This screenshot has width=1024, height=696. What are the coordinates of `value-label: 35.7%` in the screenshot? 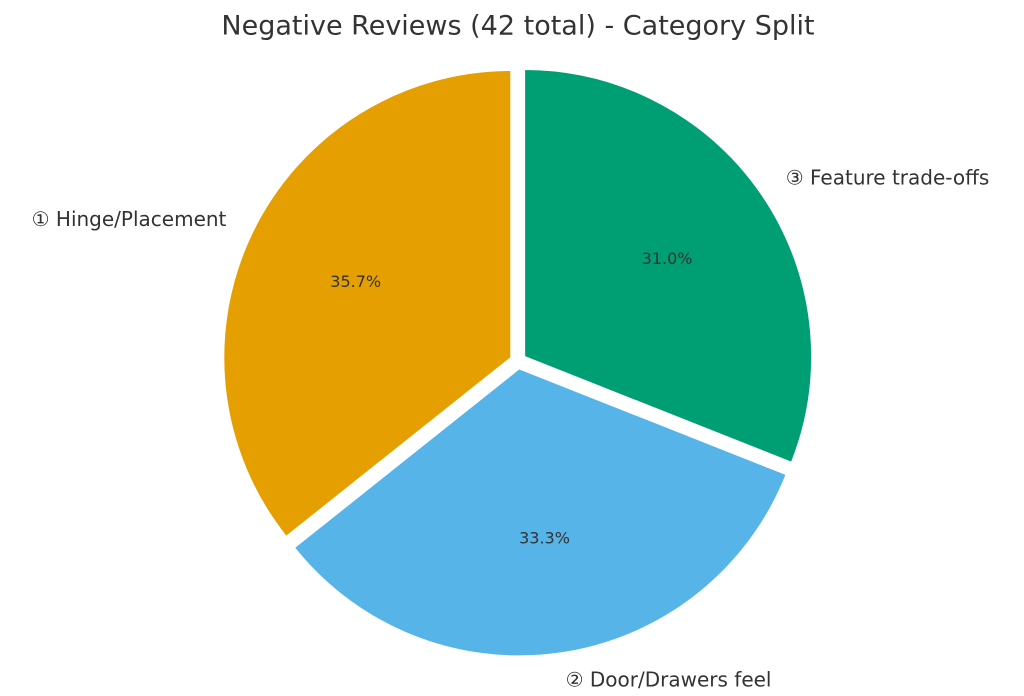 It's located at (355, 281).